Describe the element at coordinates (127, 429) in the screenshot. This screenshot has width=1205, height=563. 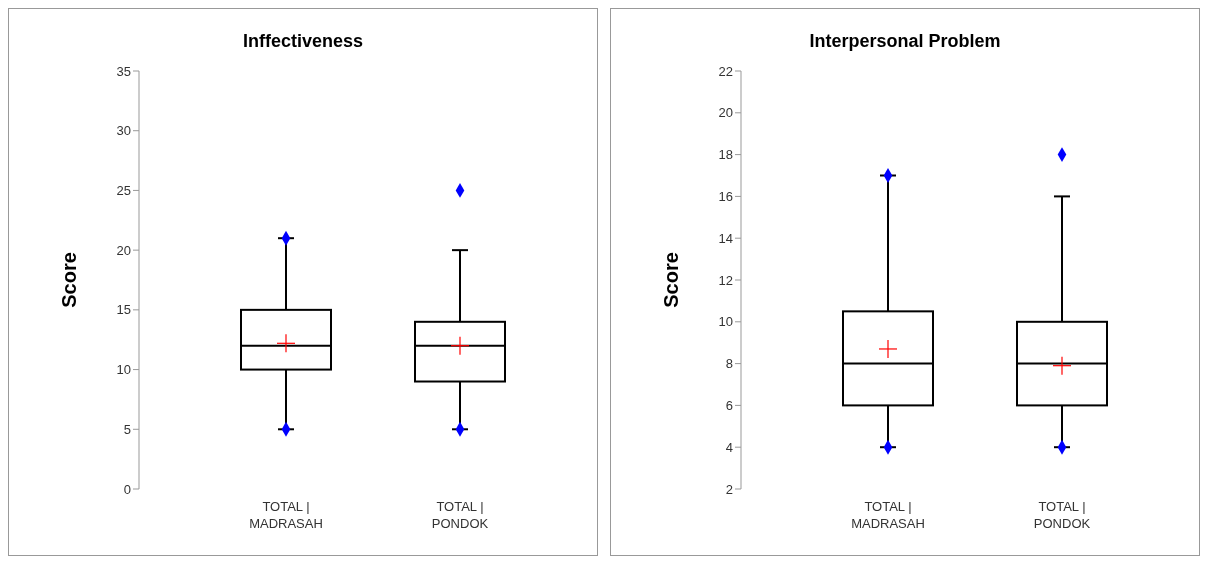
I see `y-tick-label: 5` at that location.